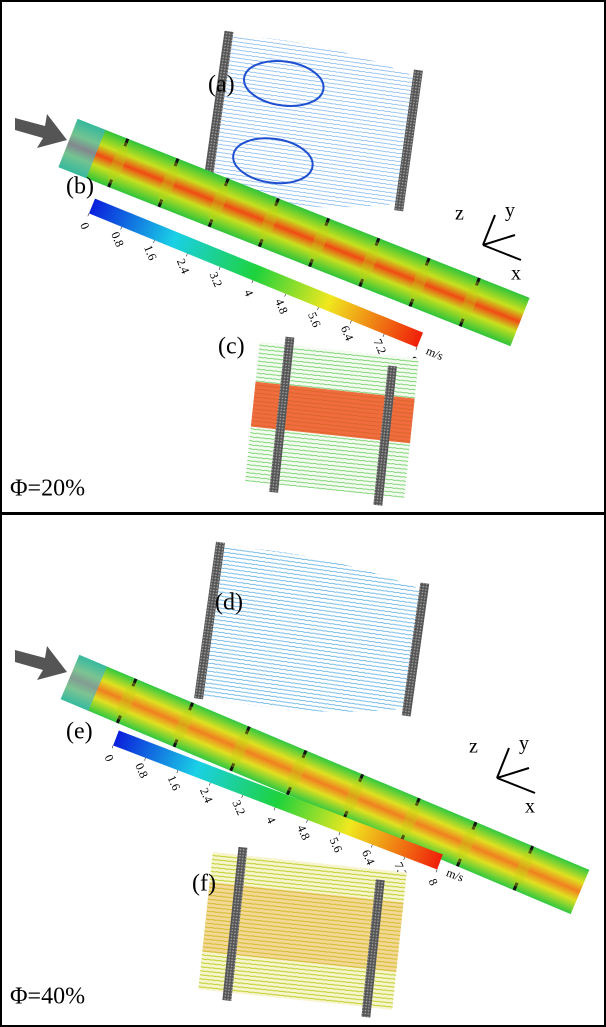 The height and width of the screenshot is (1027, 606). Describe the element at coordinates (80, 187) in the screenshot. I see `subfigure-label: (b)` at that location.